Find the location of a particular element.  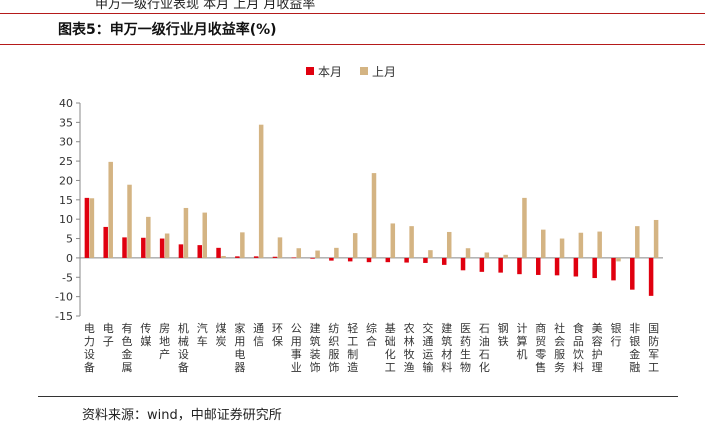

x-tick-label: 家用电器 is located at coordinates (239, 347).